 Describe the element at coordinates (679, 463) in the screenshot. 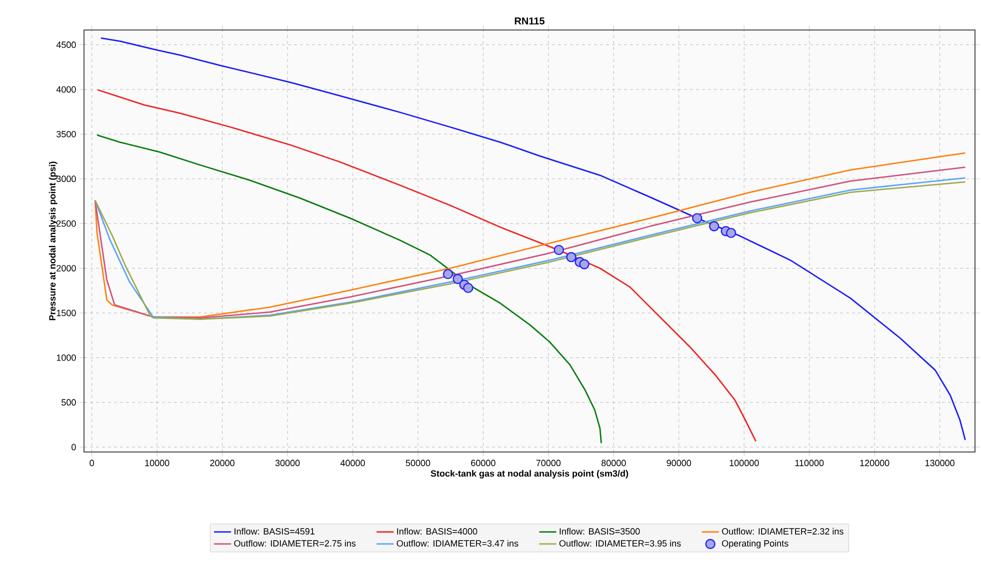

I see `x-tick-label: 90000` at that location.